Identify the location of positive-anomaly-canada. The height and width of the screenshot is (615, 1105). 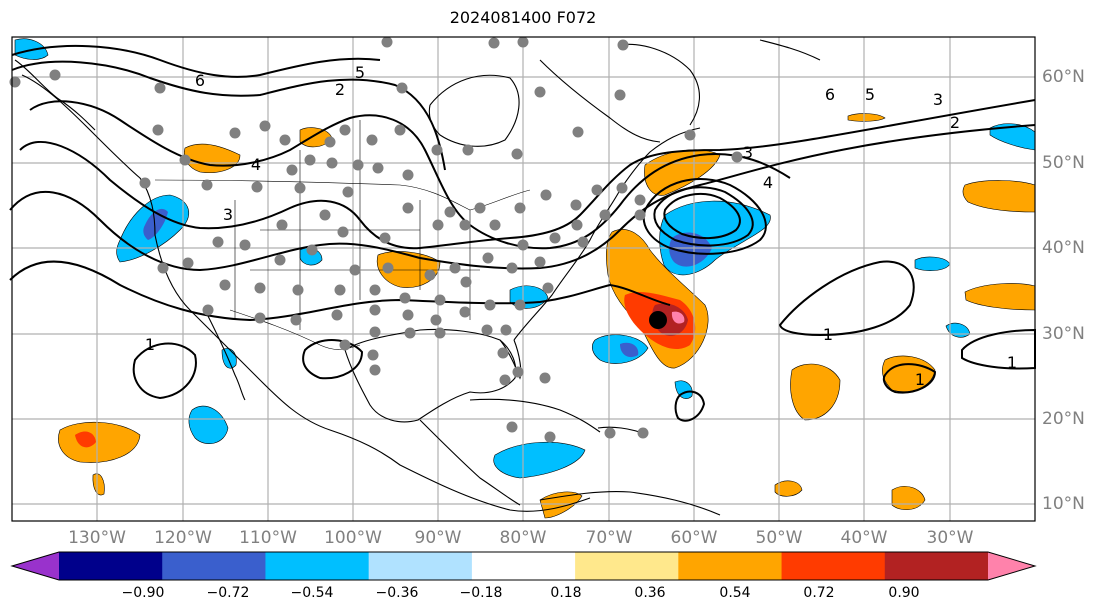
(212, 158).